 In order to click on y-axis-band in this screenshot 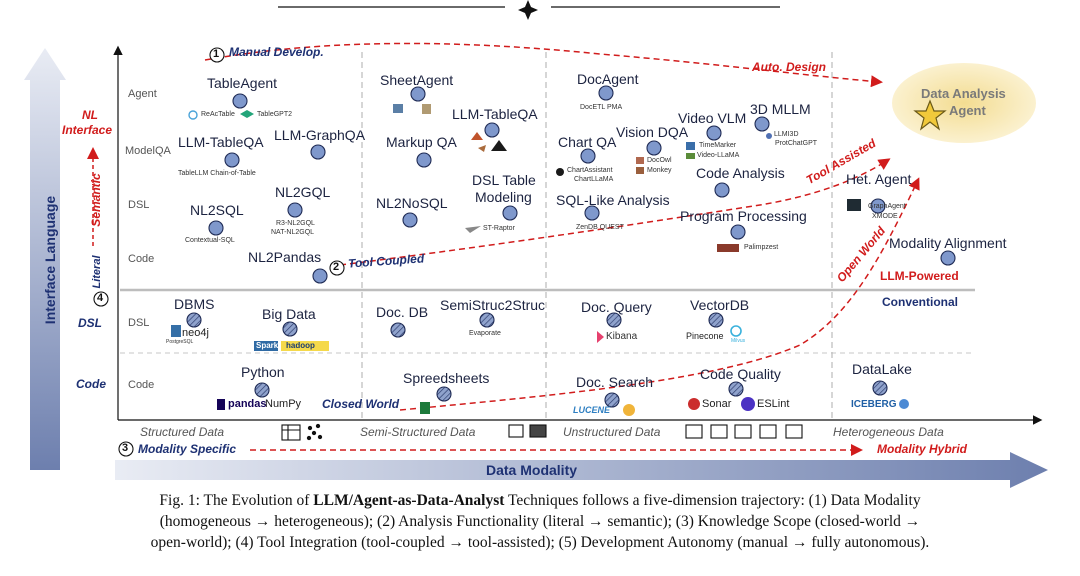, I will do `click(45, 259)`.